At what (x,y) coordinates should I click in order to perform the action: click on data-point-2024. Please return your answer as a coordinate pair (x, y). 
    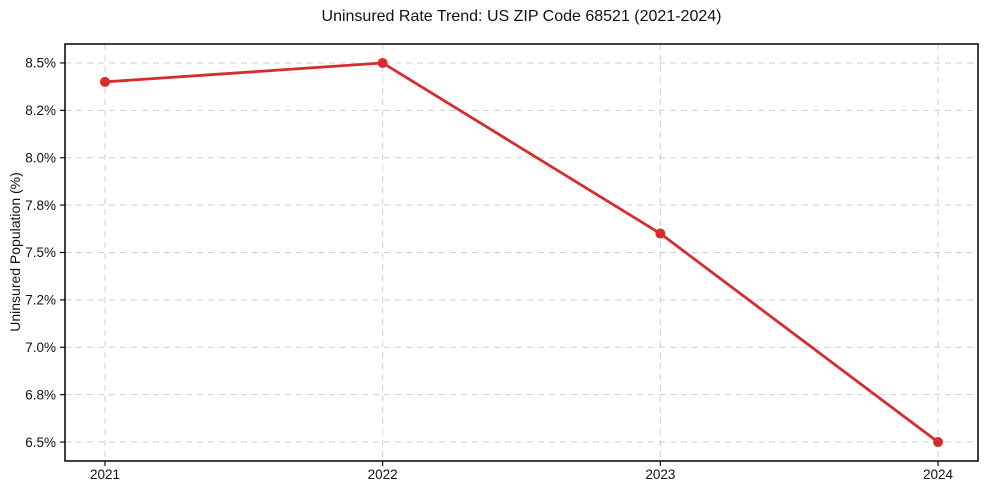
    Looking at the image, I should click on (938, 442).